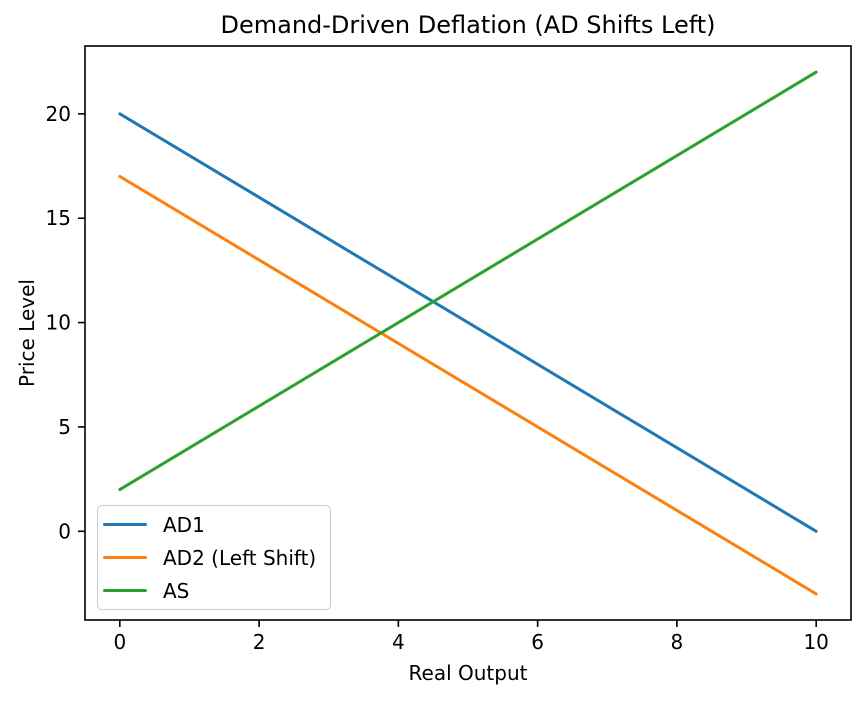 This screenshot has width=866, height=702. I want to click on x-tick-label: 2, so click(259, 642).